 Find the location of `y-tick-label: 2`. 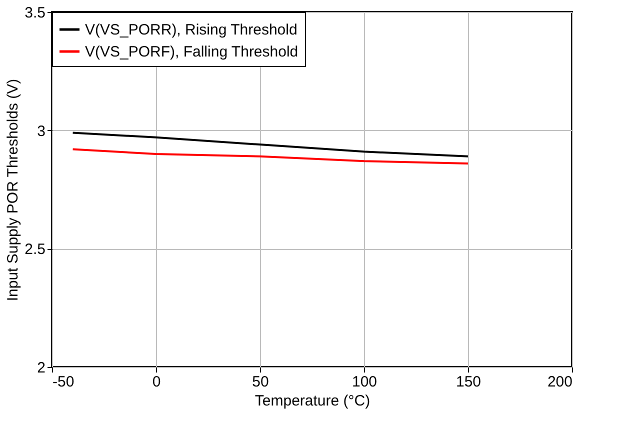

y-tick-label: 2 is located at coordinates (41, 368).